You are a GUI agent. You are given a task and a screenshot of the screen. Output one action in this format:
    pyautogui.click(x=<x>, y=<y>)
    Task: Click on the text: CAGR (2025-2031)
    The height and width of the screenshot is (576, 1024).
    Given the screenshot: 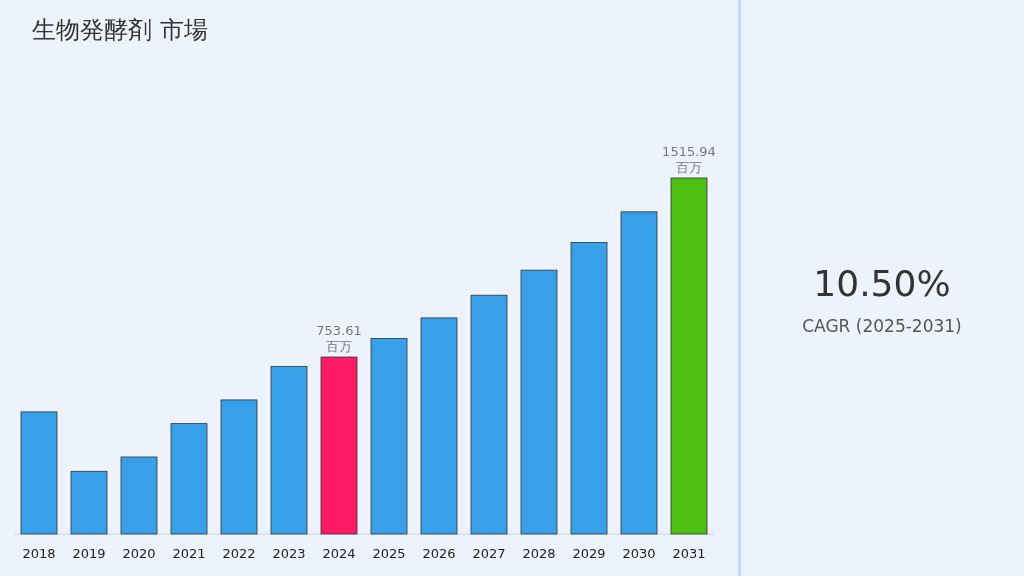 What is the action you would take?
    pyautogui.click(x=882, y=326)
    